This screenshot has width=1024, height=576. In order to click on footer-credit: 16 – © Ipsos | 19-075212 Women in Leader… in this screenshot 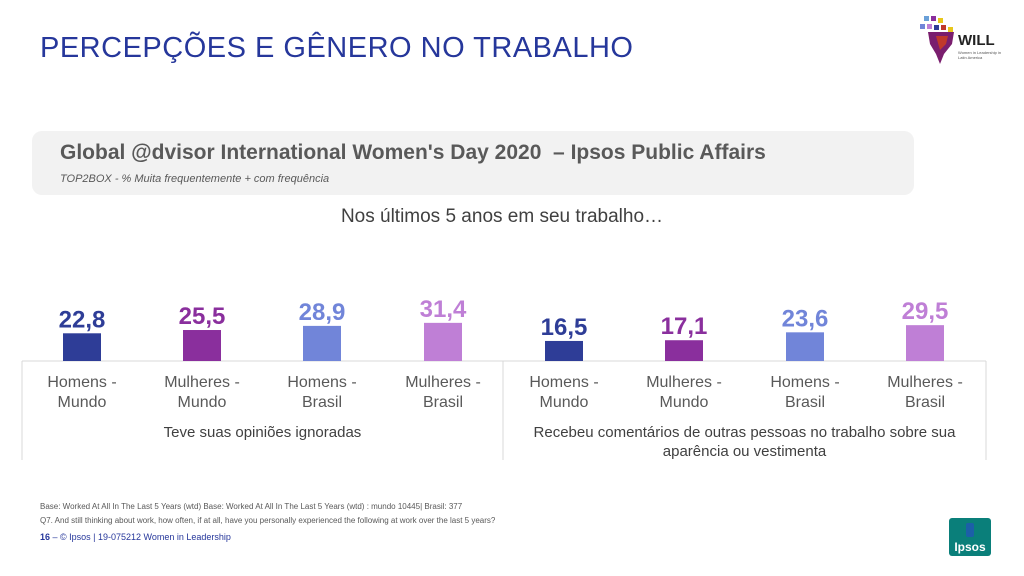, I will do `click(135, 537)`.